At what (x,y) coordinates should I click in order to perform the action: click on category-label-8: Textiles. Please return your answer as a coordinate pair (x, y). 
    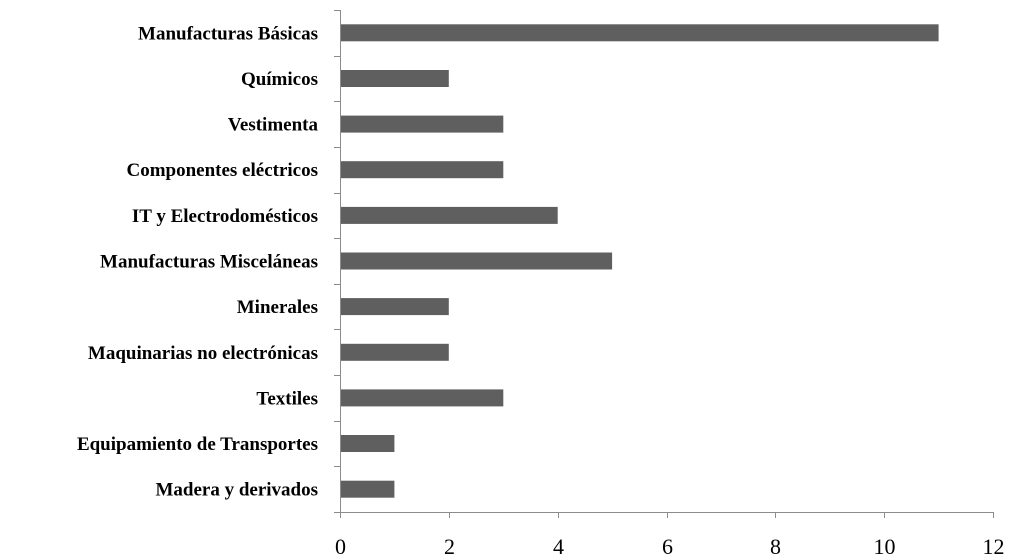
    Looking at the image, I should click on (287, 398).